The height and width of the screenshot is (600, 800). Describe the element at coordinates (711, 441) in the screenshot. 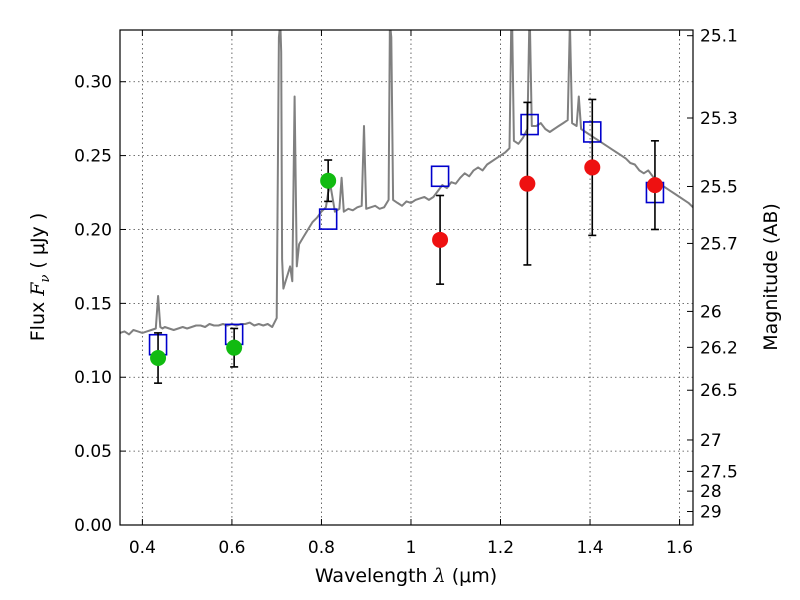

I see `y2-tick-label: 27` at that location.